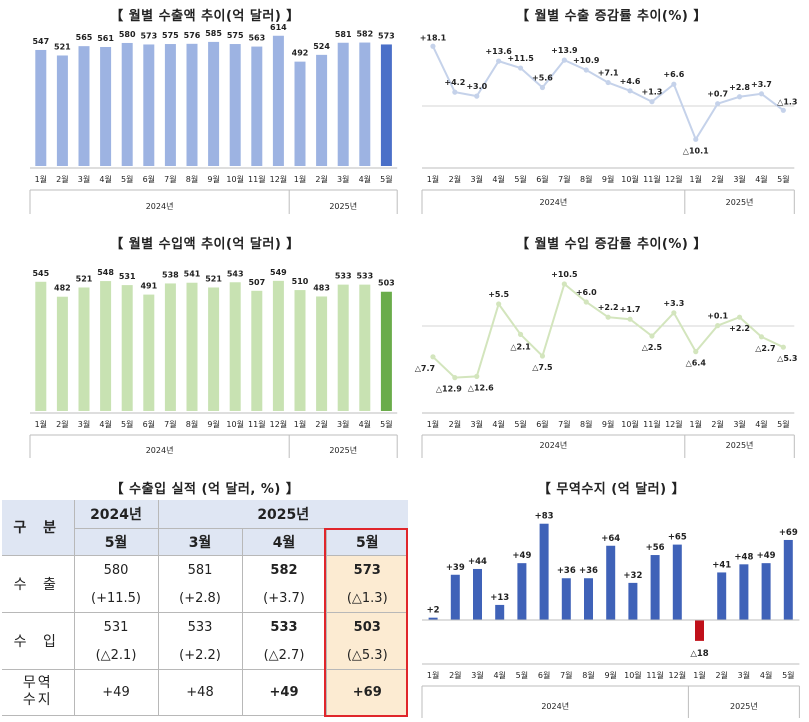 The height and width of the screenshot is (722, 809). Describe the element at coordinates (192, 35) in the screenshot. I see `data-label: 576` at that location.